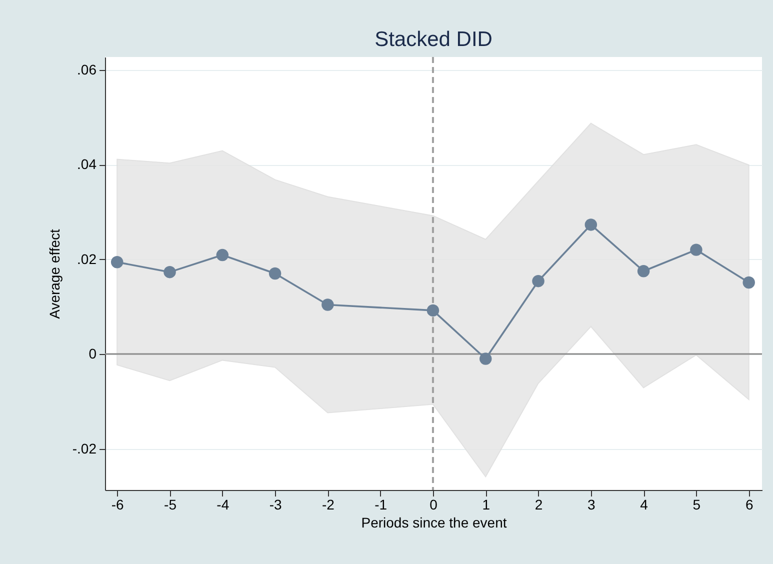 The height and width of the screenshot is (564, 773). I want to click on y-tick-label: .02, so click(87, 258).